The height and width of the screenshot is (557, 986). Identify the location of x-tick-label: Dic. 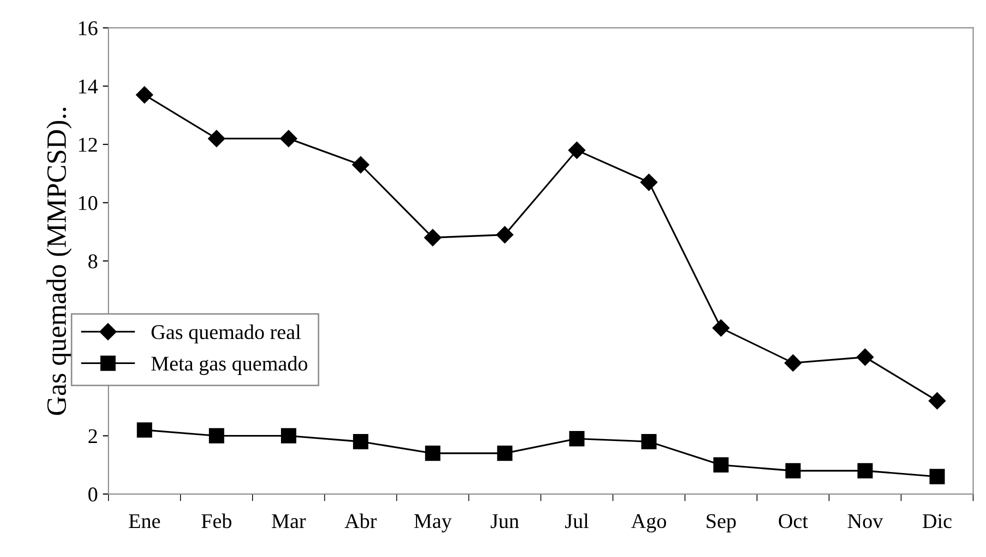
(937, 521).